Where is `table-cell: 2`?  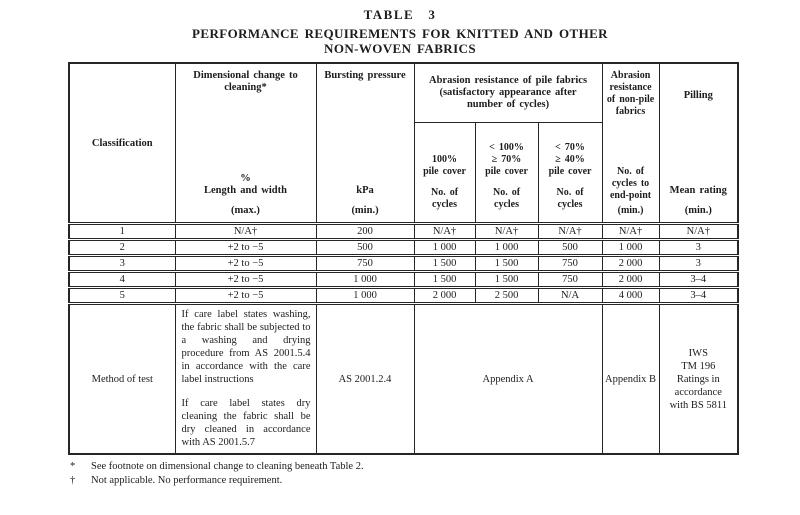 table-cell: 2 is located at coordinates (122, 247).